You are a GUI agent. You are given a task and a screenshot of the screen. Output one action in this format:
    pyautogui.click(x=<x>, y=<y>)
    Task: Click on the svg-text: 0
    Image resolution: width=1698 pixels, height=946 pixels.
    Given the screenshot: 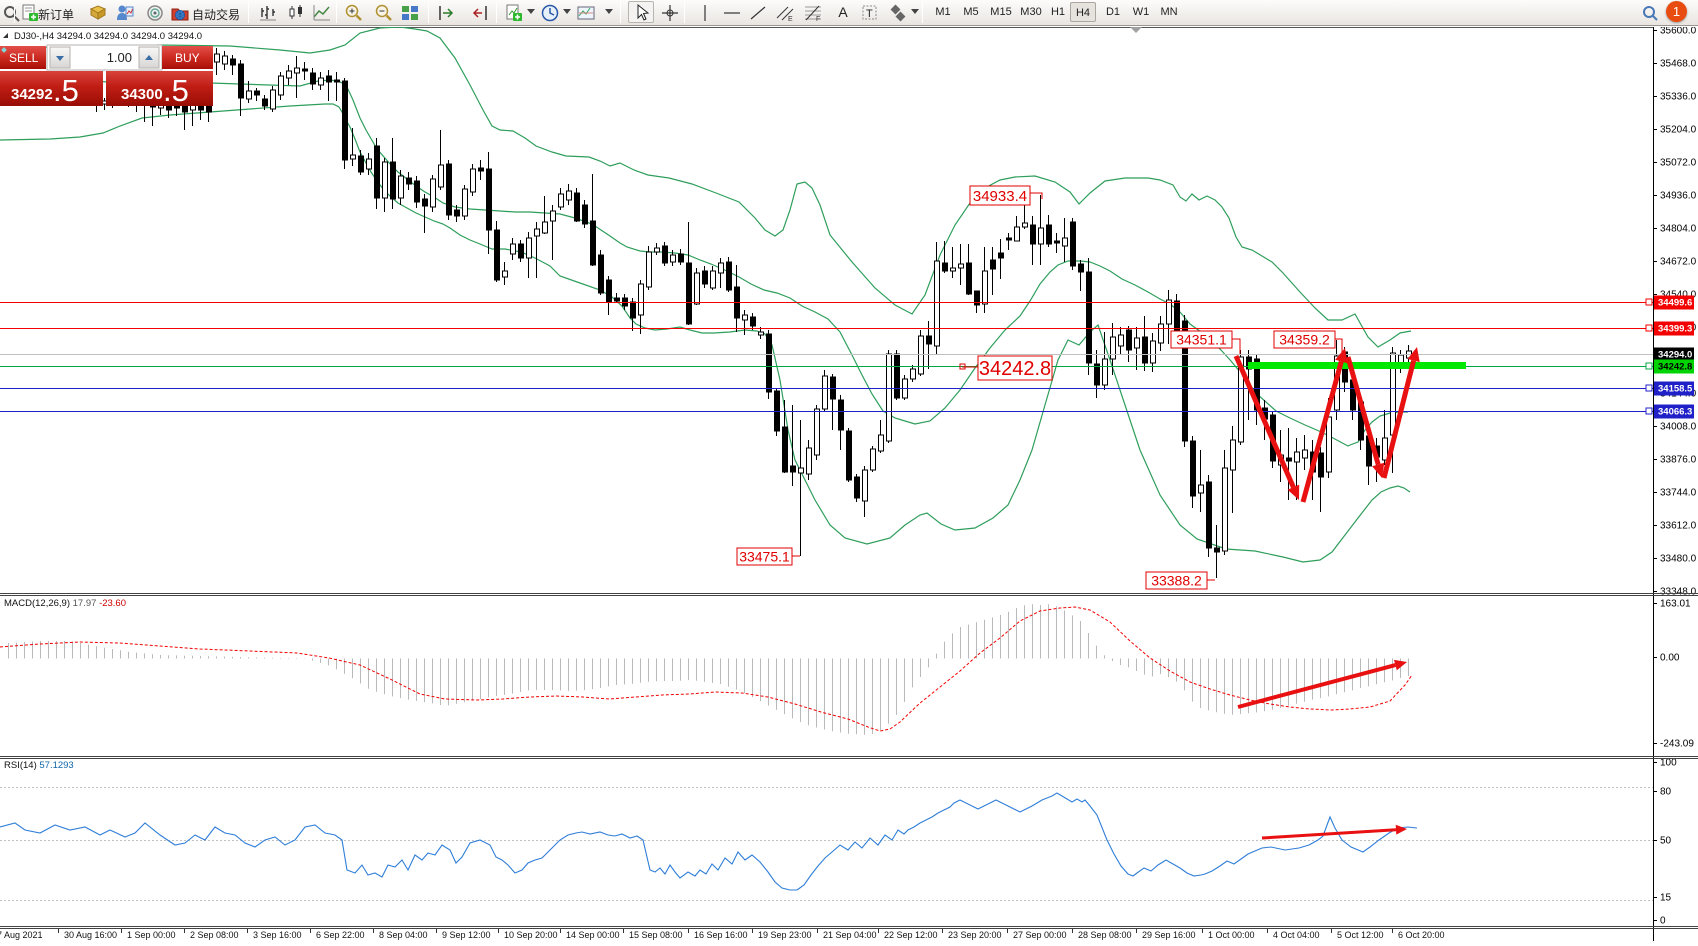 What is the action you would take?
    pyautogui.click(x=1663, y=921)
    